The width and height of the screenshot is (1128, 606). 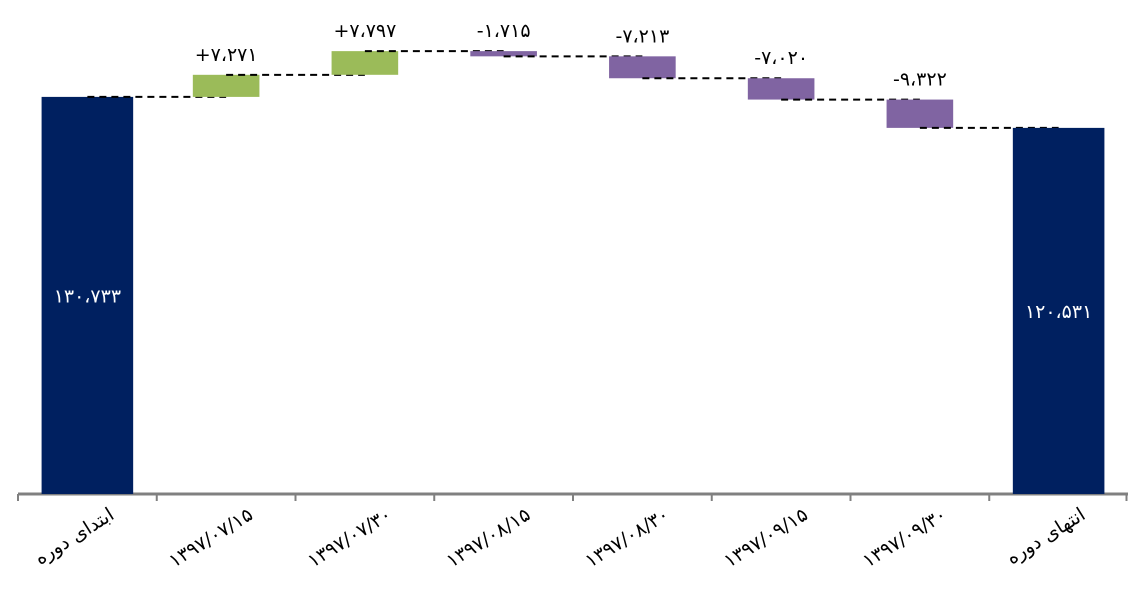 What do you see at coordinates (364, 31) in the screenshot?
I see `value-label: +۷،۷۹۷` at bounding box center [364, 31].